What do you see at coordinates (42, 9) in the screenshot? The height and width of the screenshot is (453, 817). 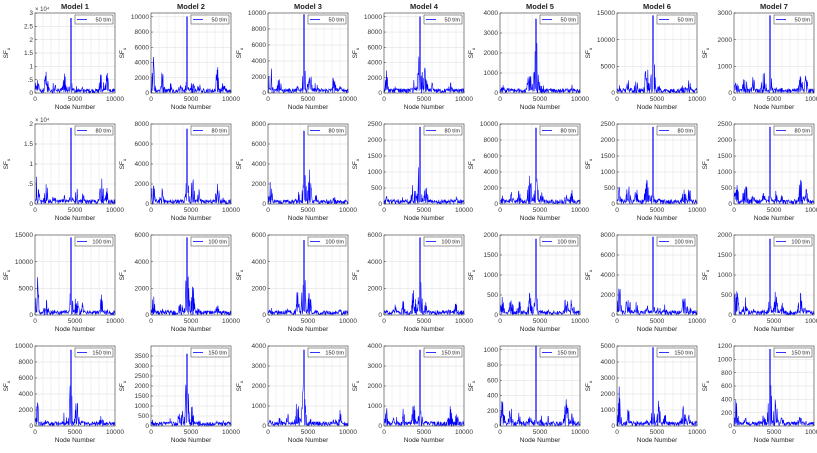 I see `axis-exponent: × 10⁴` at bounding box center [42, 9].